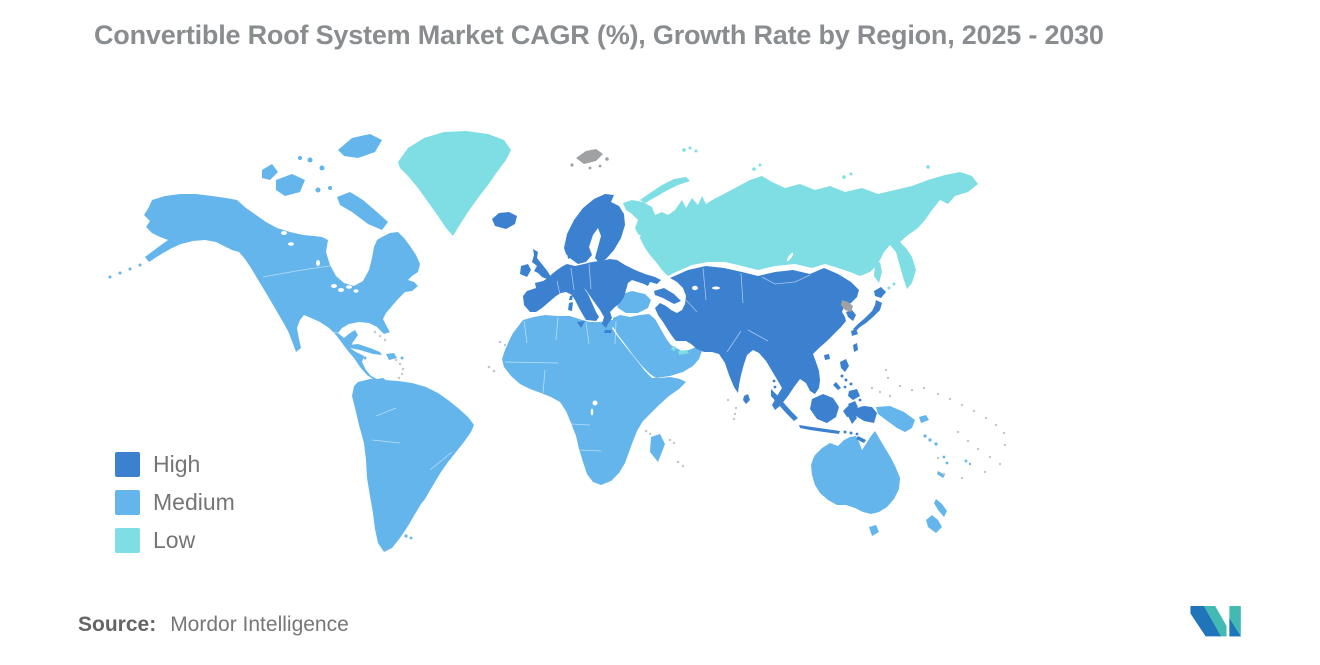 The height and width of the screenshot is (665, 1320). What do you see at coordinates (504, 220) in the screenshot?
I see `iceland` at bounding box center [504, 220].